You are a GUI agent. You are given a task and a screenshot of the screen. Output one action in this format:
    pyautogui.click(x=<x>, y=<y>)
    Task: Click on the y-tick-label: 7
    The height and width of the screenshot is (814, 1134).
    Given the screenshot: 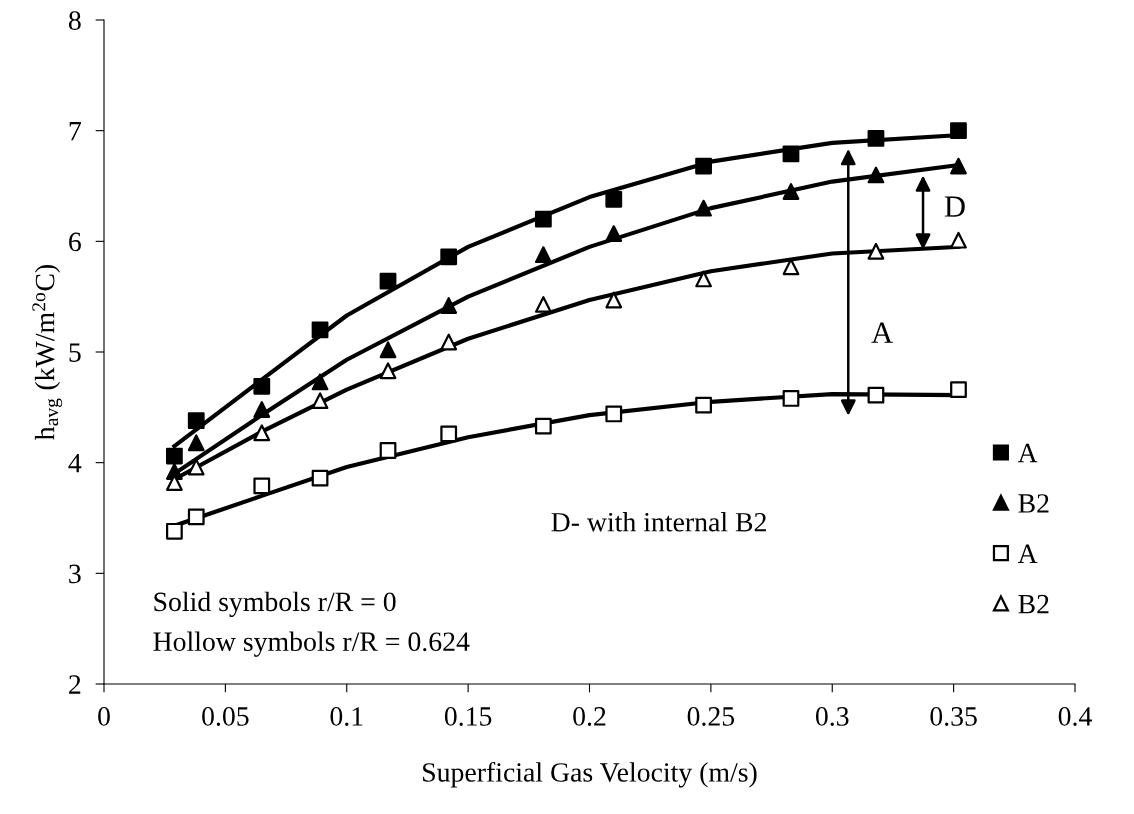 What is the action you would take?
    pyautogui.click(x=75, y=131)
    